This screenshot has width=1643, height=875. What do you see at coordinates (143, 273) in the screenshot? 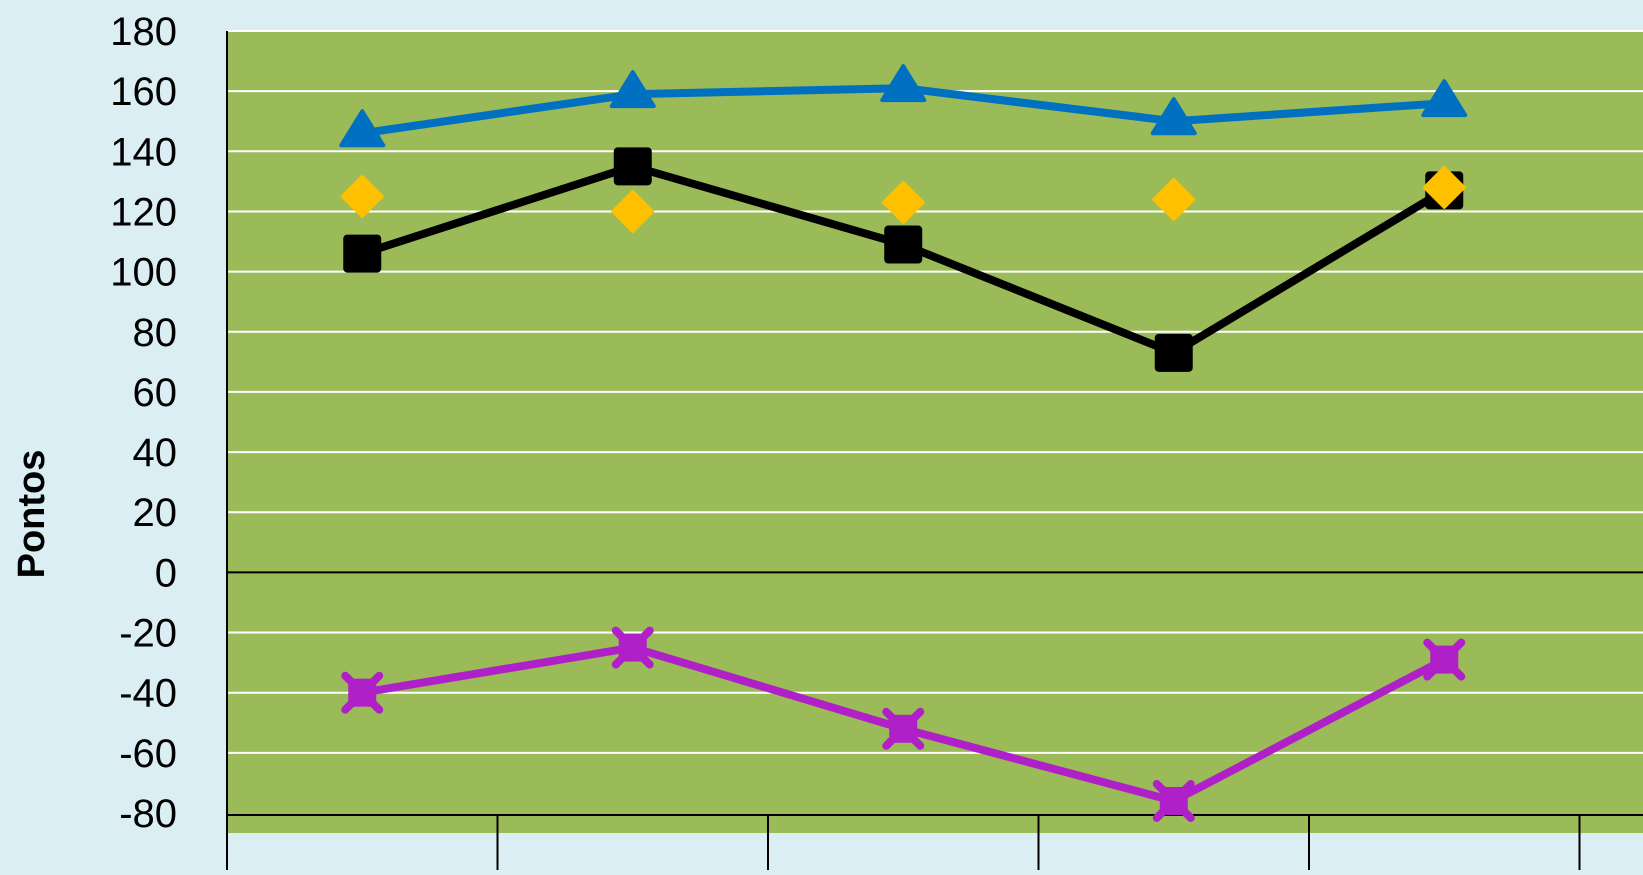
I see `y-tick-label: 100` at bounding box center [143, 273].